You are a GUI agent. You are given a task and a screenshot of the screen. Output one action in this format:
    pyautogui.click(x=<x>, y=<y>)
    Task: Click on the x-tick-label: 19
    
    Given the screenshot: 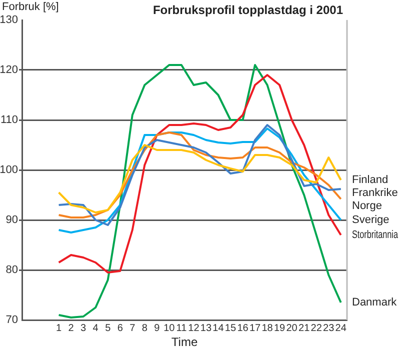 What is the action you would take?
    pyautogui.click(x=280, y=328)
    